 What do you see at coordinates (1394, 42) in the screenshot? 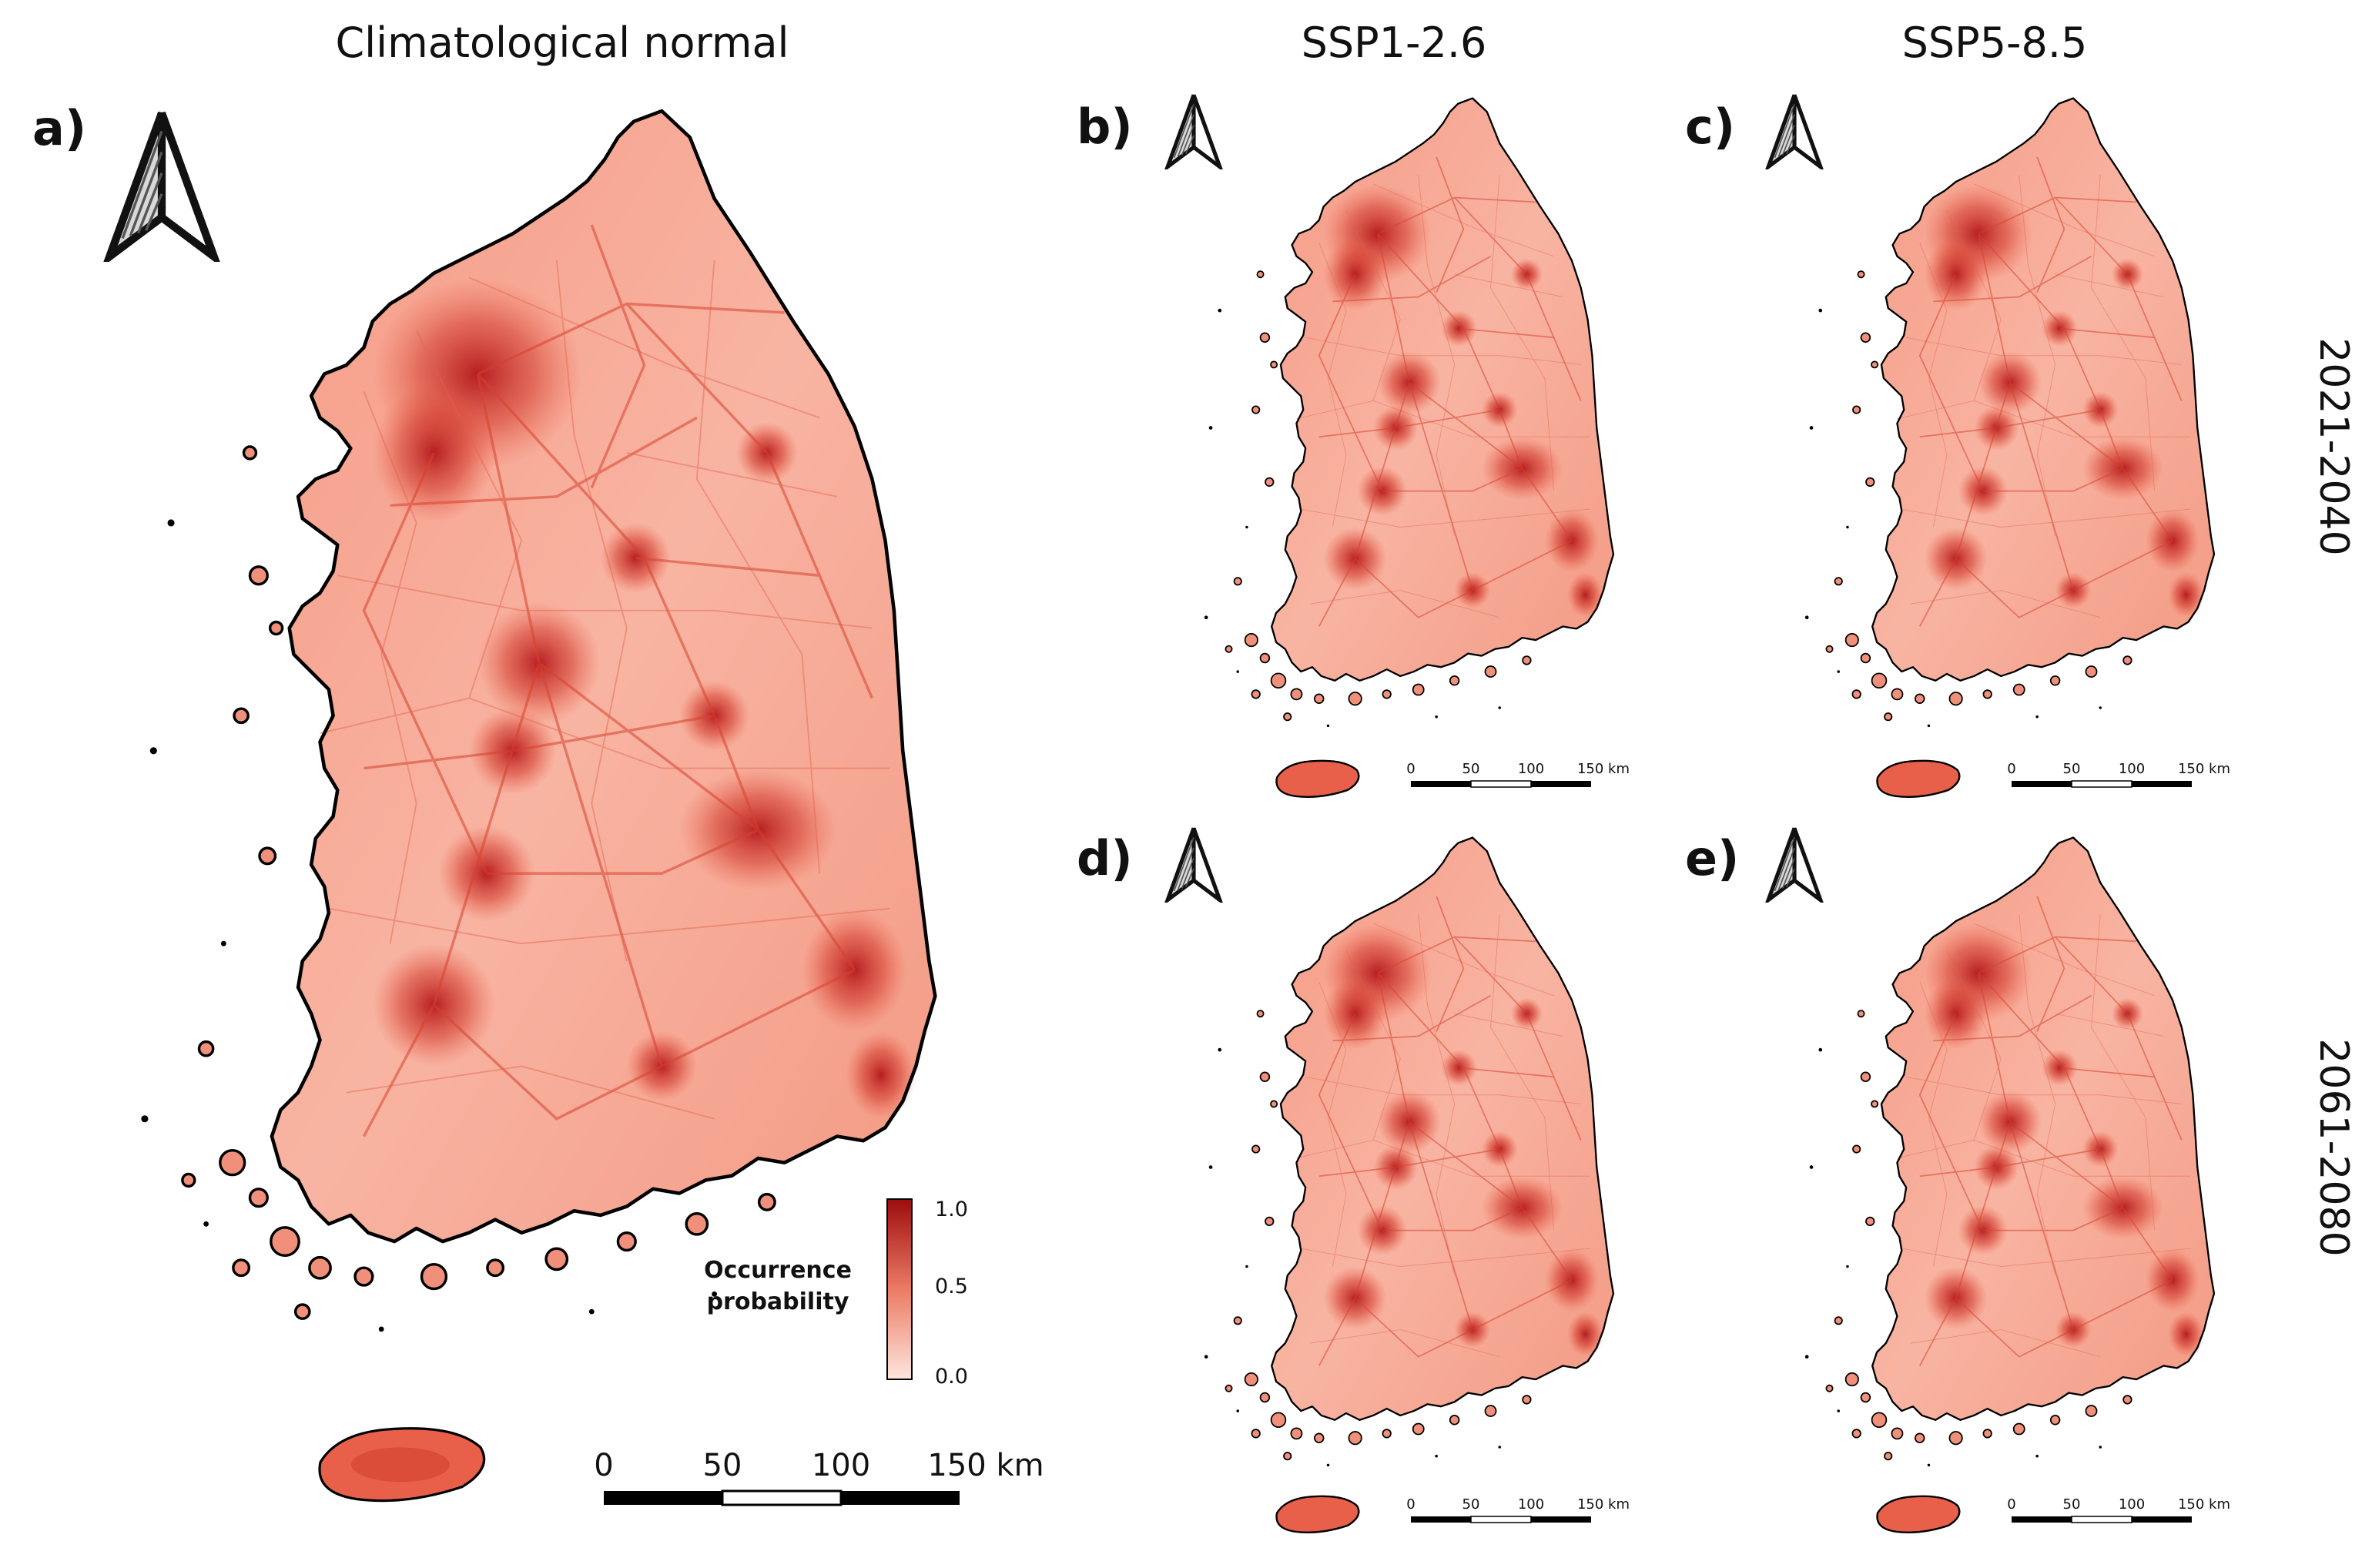
I see `column-title-ssp126: SSP1-2.6` at bounding box center [1394, 42].